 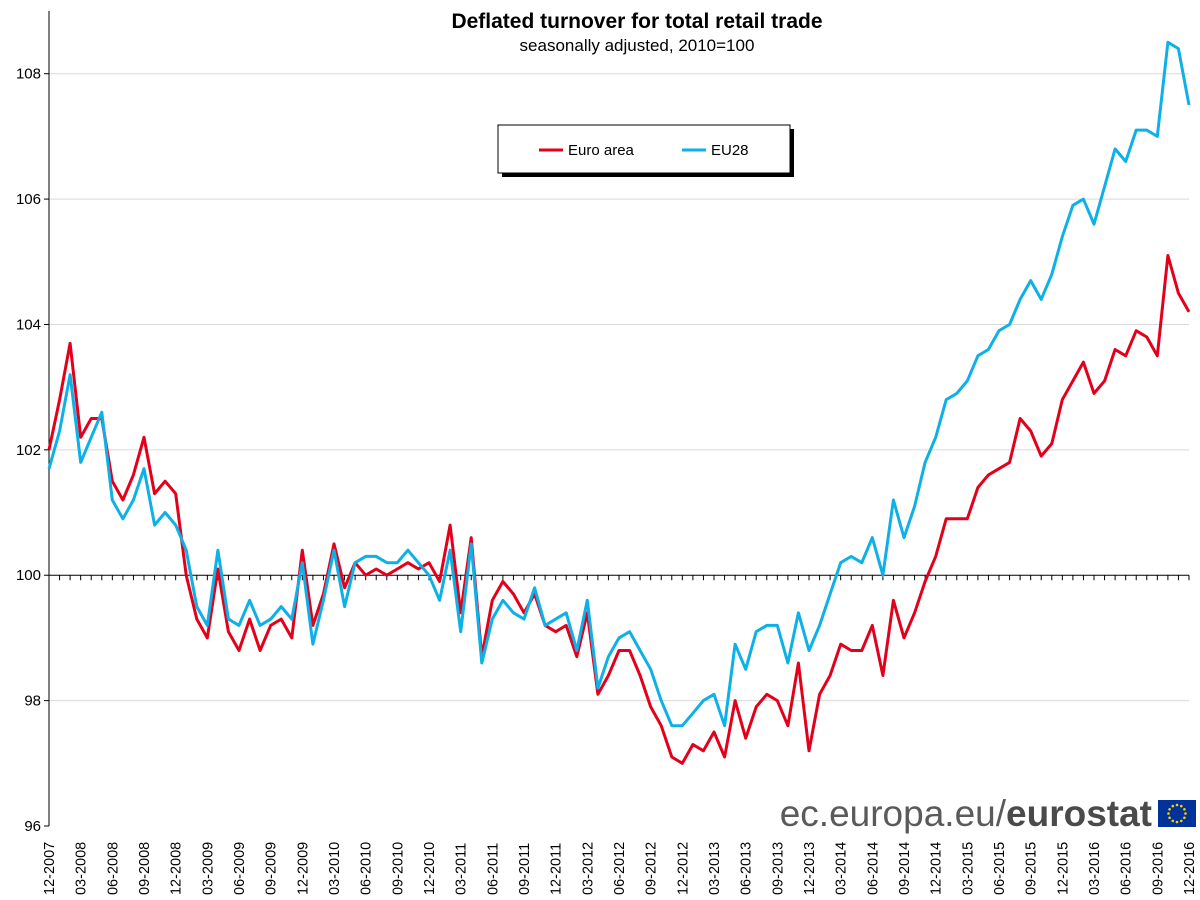 I want to click on y-tick-label: 106, so click(x=28, y=199).